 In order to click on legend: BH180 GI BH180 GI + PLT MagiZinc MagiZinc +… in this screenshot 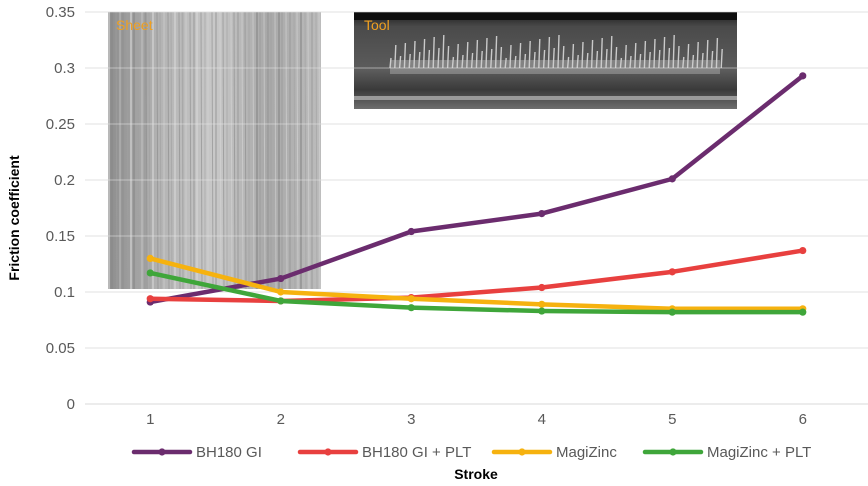, I will do `click(471, 452)`.